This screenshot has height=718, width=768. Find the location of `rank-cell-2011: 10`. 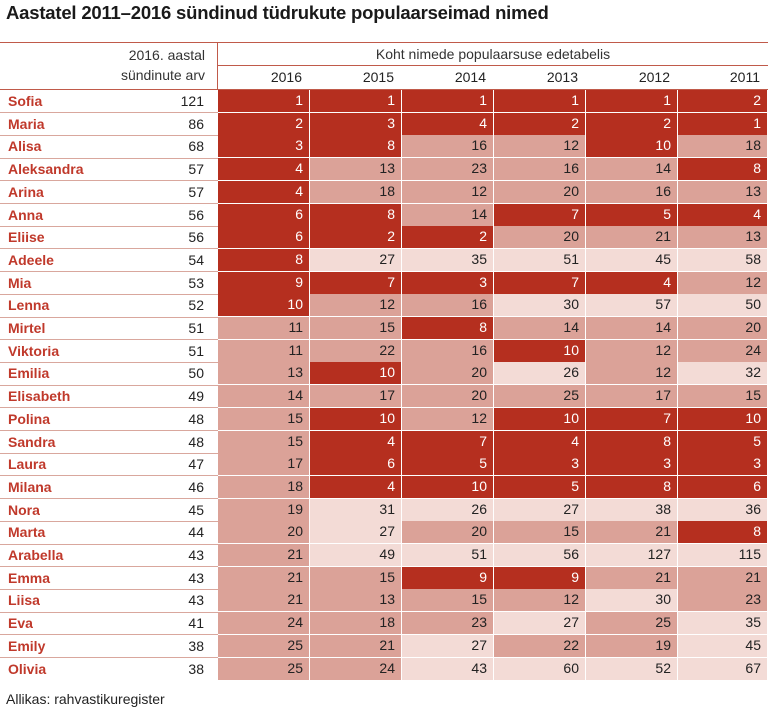

rank-cell-2011: 10 is located at coordinates (723, 419).